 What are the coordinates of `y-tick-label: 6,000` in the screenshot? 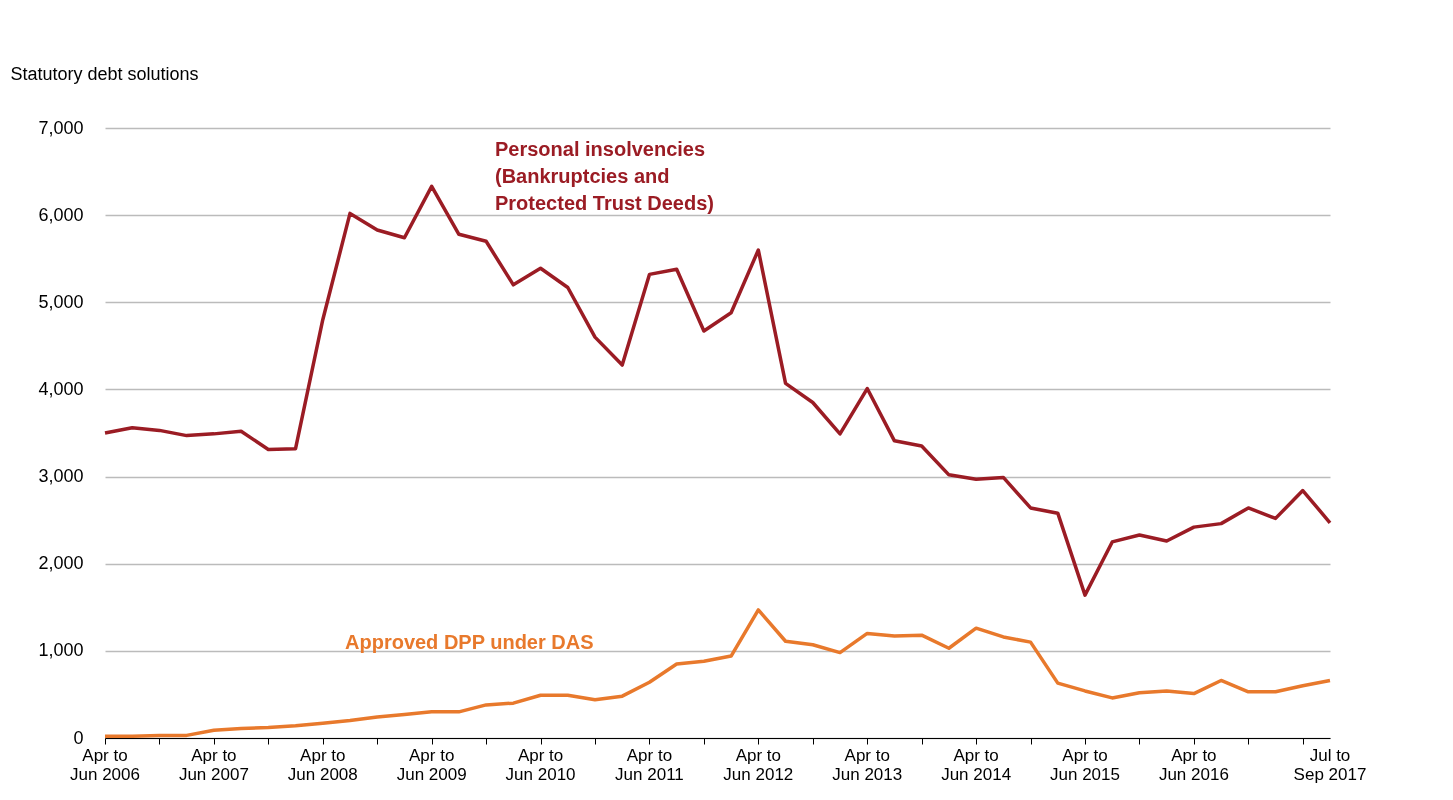 It's located at (61, 214).